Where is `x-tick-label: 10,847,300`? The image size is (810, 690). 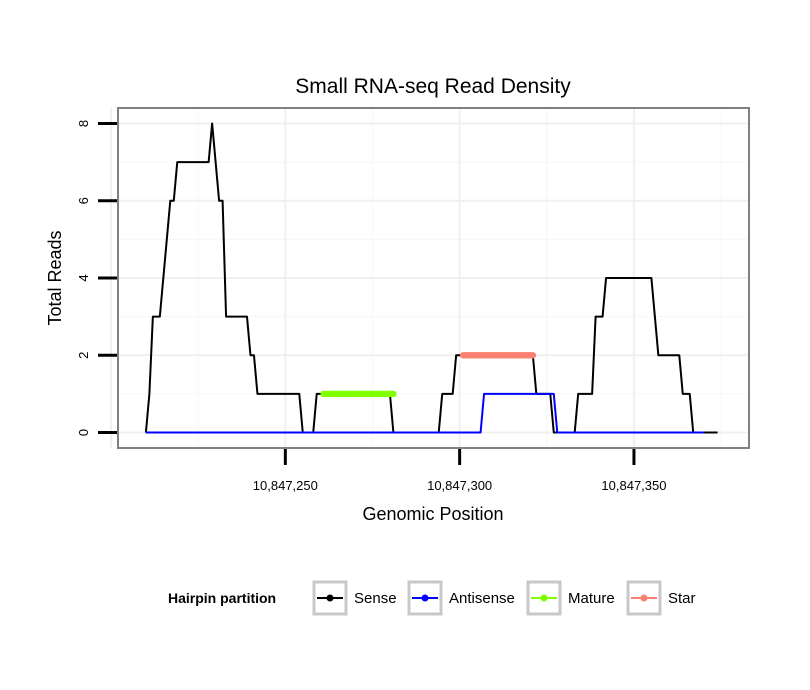 x-tick-label: 10,847,300 is located at coordinates (459, 485).